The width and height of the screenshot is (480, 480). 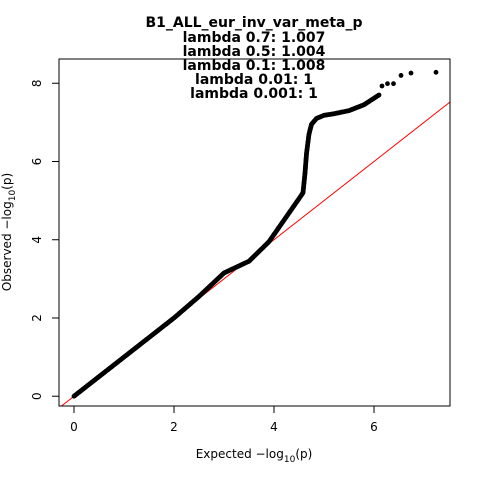 What do you see at coordinates (37, 162) in the screenshot?
I see `y-tick-label: 6` at bounding box center [37, 162].